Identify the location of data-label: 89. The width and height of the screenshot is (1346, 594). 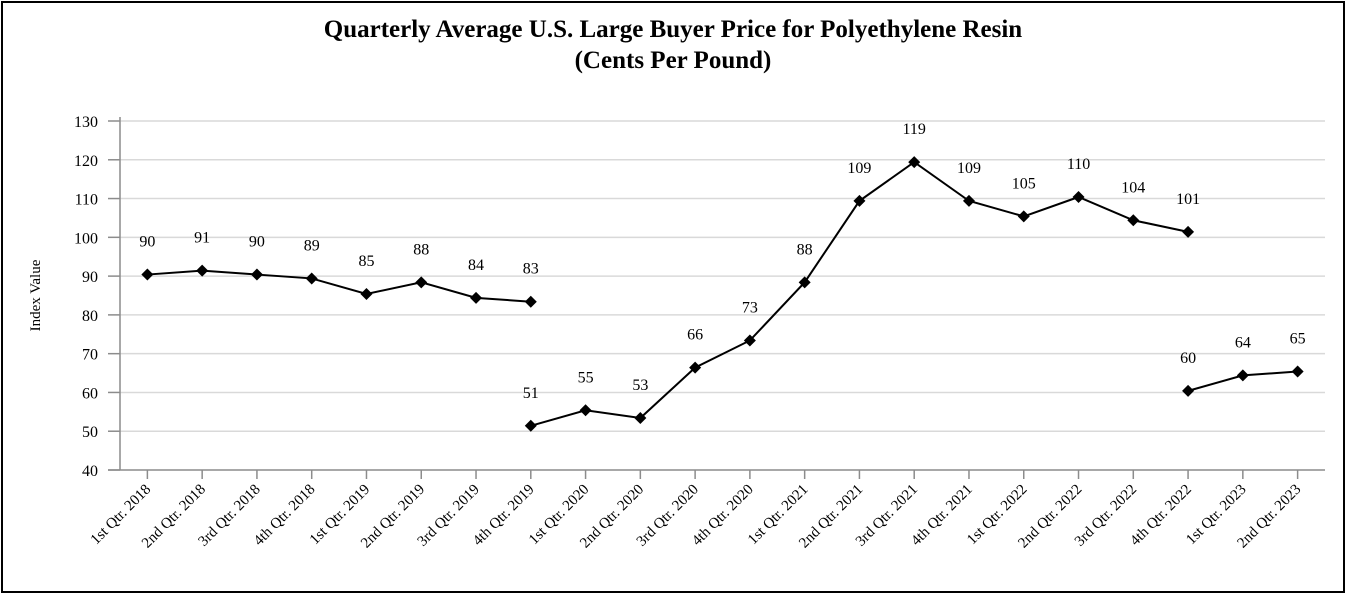
(312, 245).